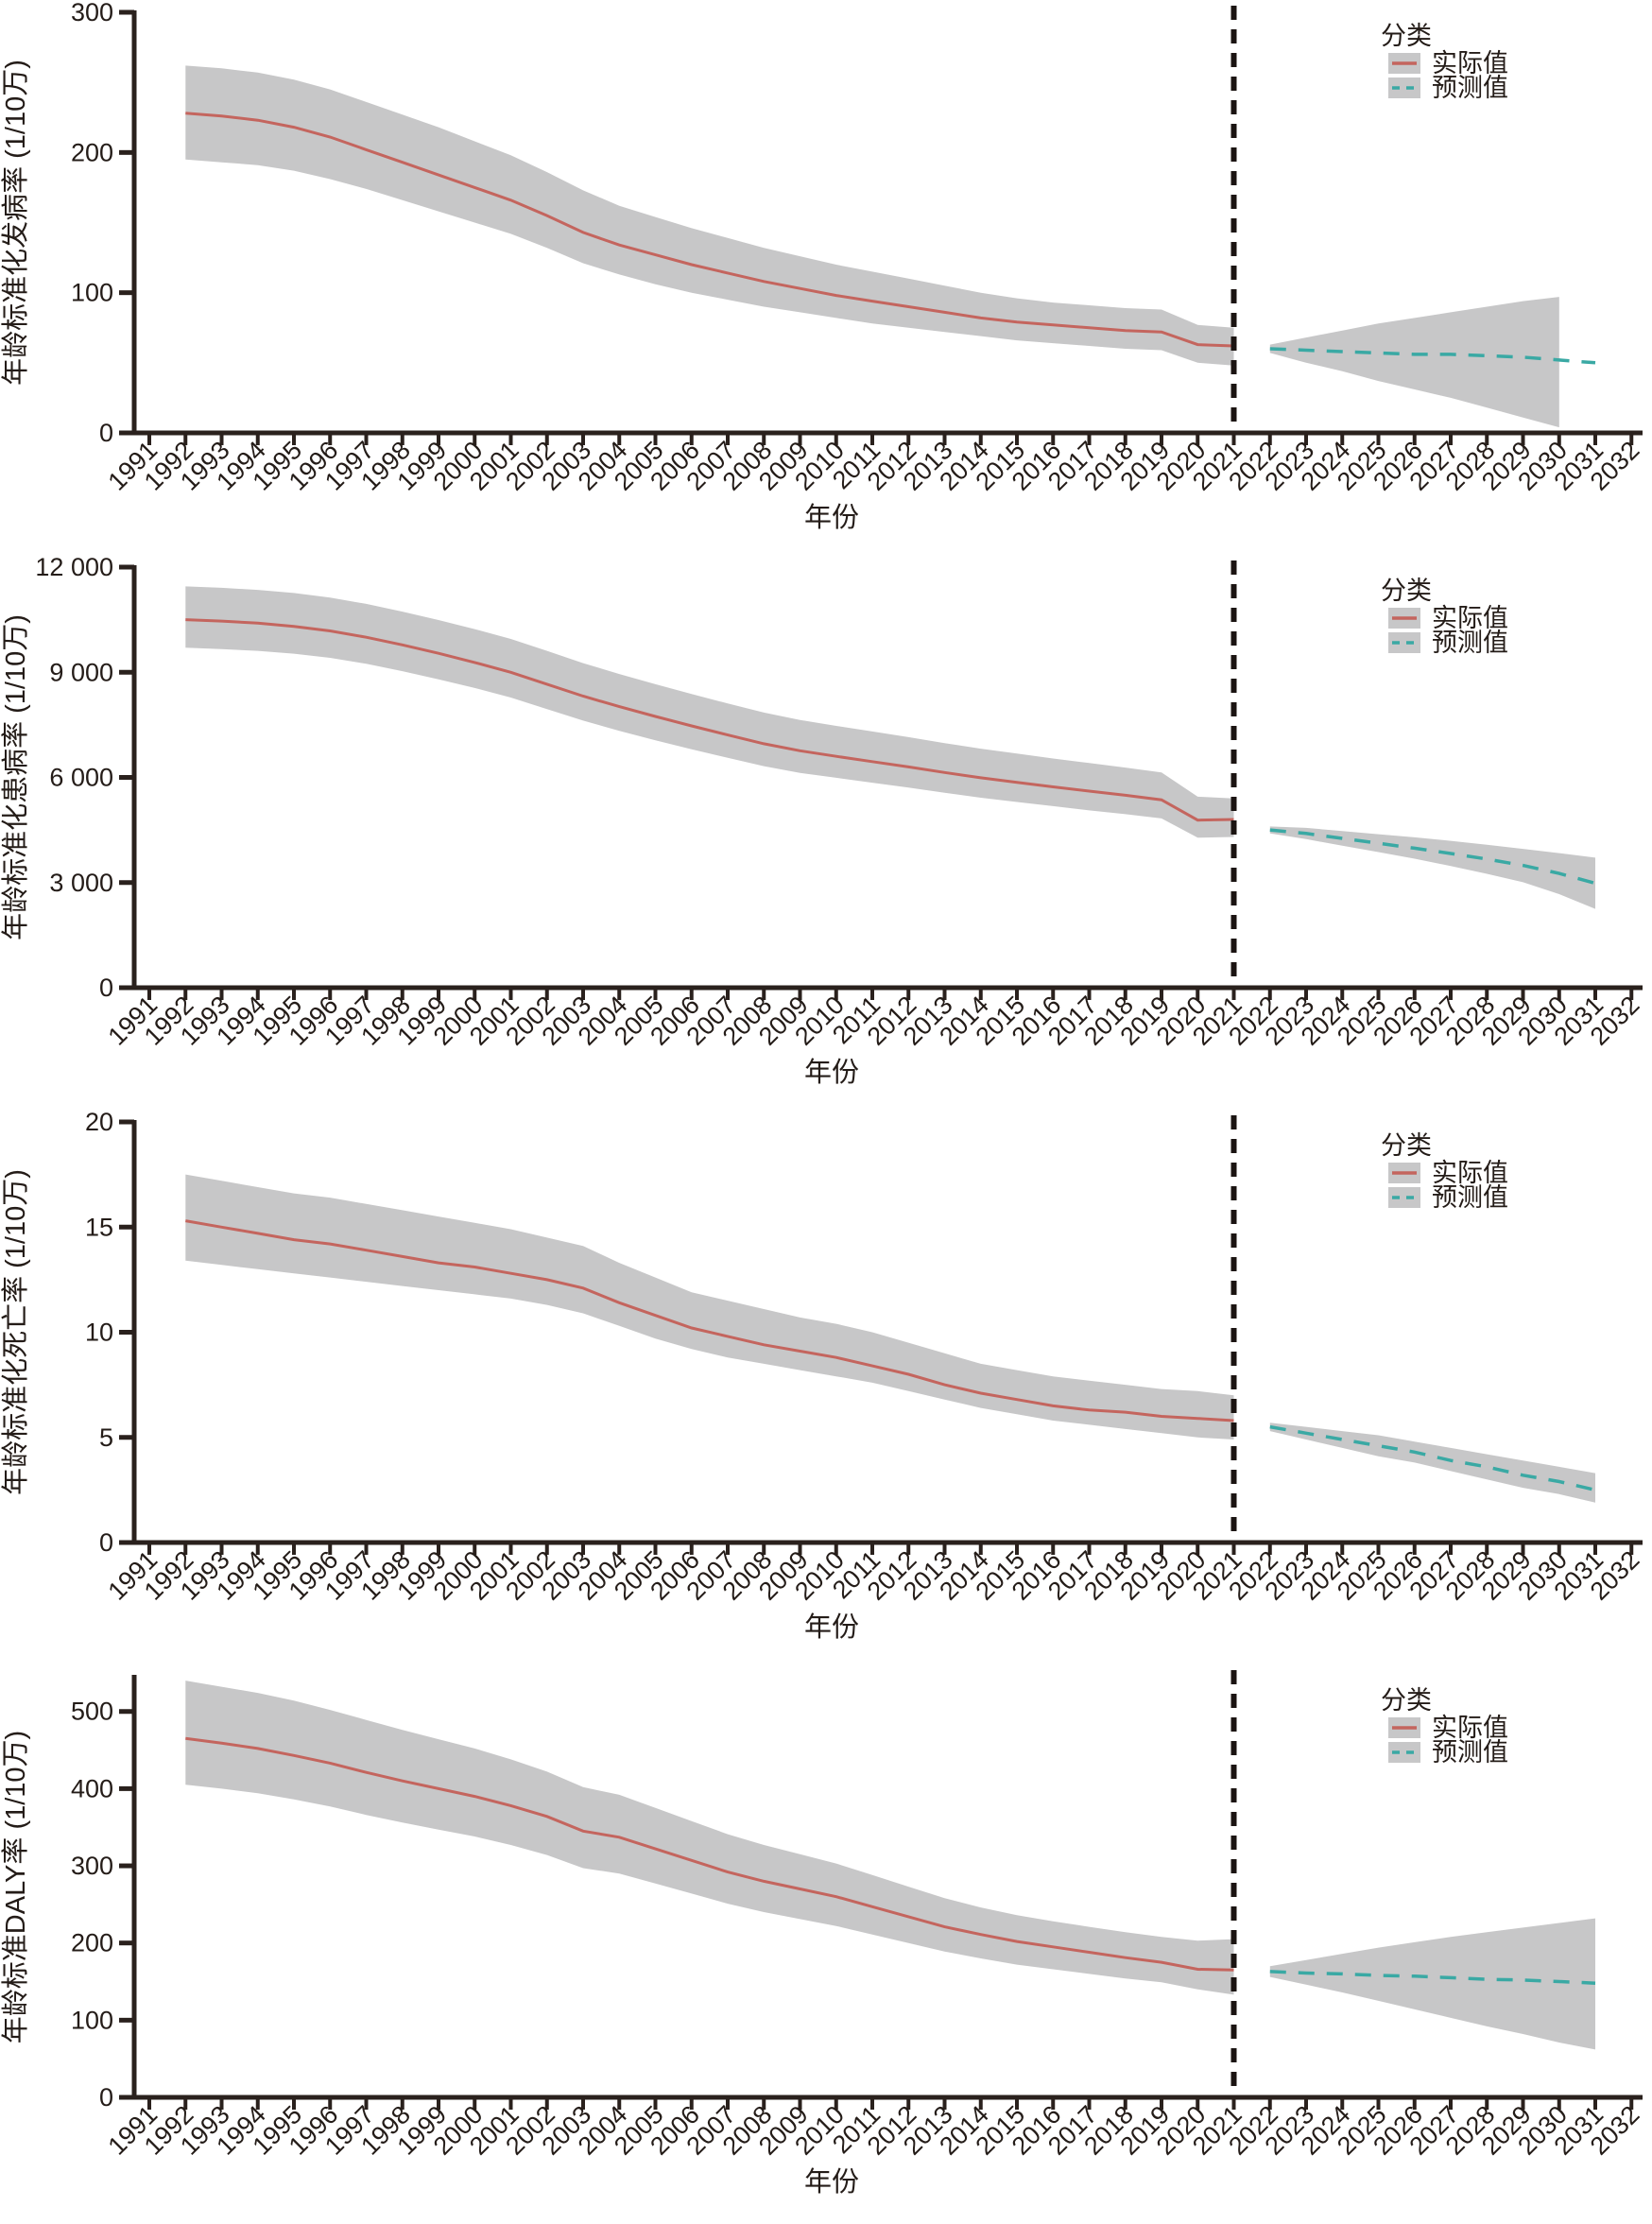 The height and width of the screenshot is (2224, 1652). What do you see at coordinates (81, 883) in the screenshot?
I see `y-tick-label: 3 000` at bounding box center [81, 883].